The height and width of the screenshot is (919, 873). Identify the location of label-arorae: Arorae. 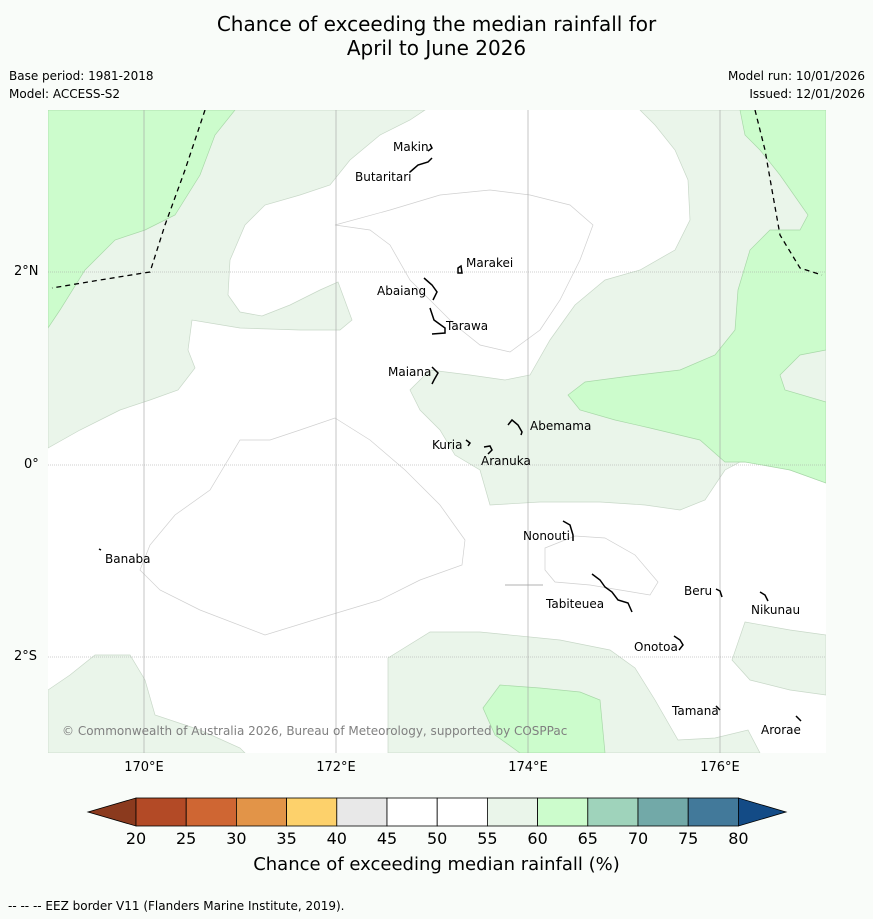
(781, 730).